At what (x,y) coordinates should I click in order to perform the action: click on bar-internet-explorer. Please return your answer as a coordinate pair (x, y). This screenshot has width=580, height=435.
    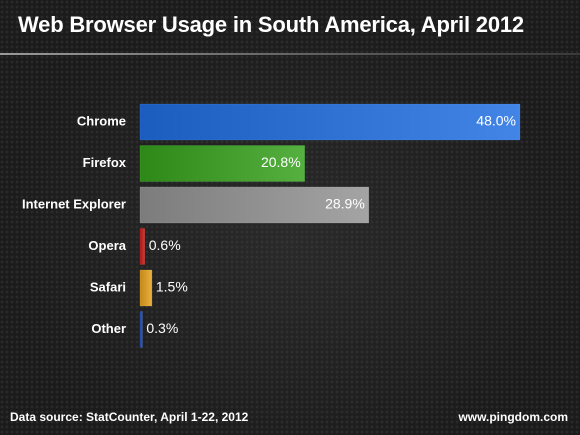
    Looking at the image, I should click on (254, 205).